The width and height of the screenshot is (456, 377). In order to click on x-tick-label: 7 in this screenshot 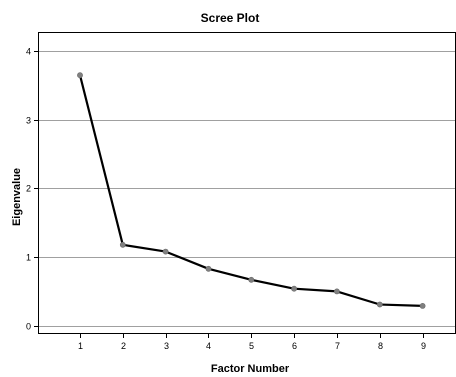, I will do `click(337, 346)`.